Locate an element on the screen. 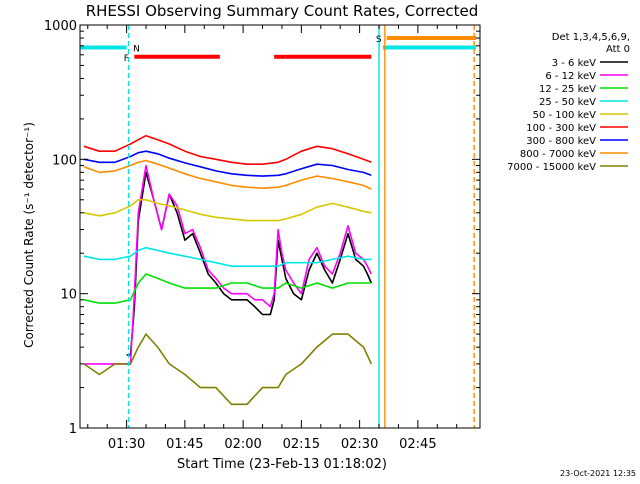  legend-entry-label: 25 - 50 keV is located at coordinates (567, 102).